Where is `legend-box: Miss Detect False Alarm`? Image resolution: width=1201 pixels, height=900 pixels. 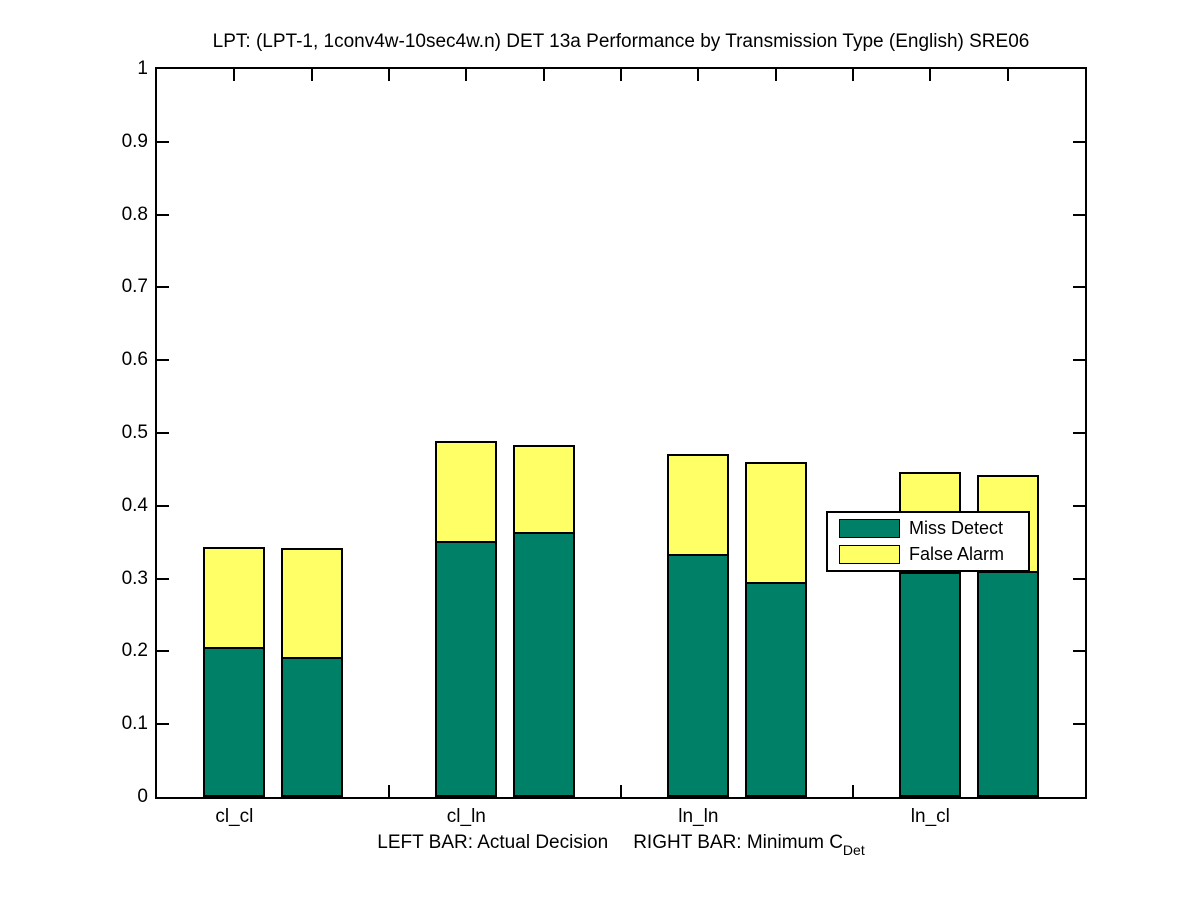 legend-box: Miss Detect False Alarm is located at coordinates (928, 541).